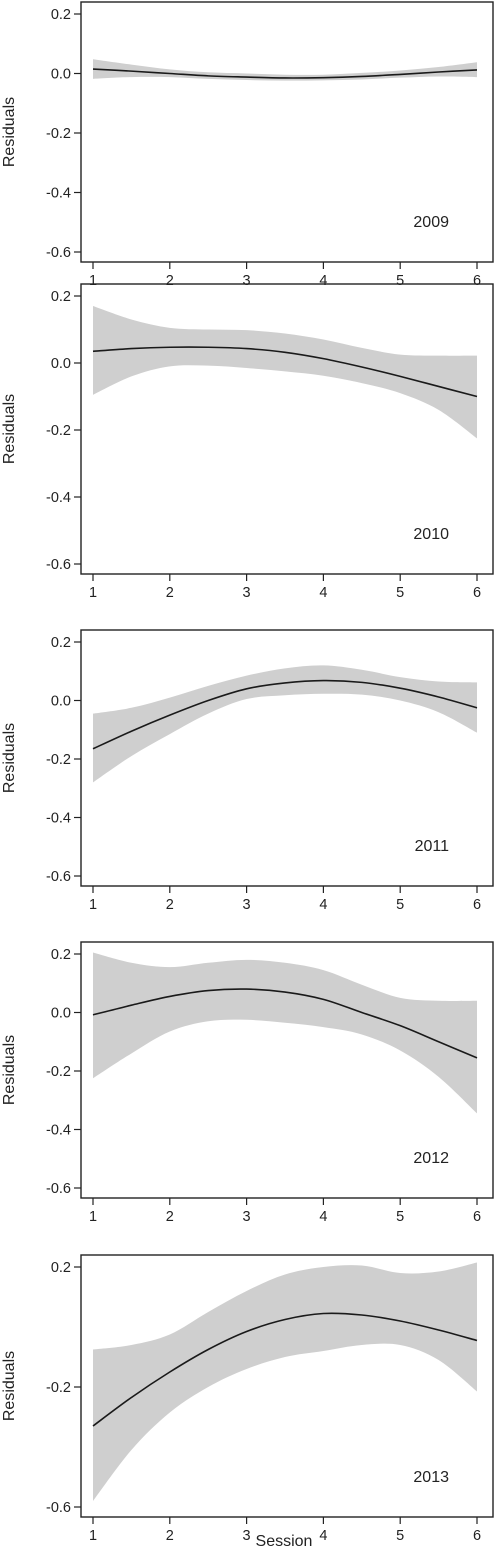 The image size is (495, 1549). Describe the element at coordinates (431, 1477) in the screenshot. I see `panel-year-label: 2013` at that location.